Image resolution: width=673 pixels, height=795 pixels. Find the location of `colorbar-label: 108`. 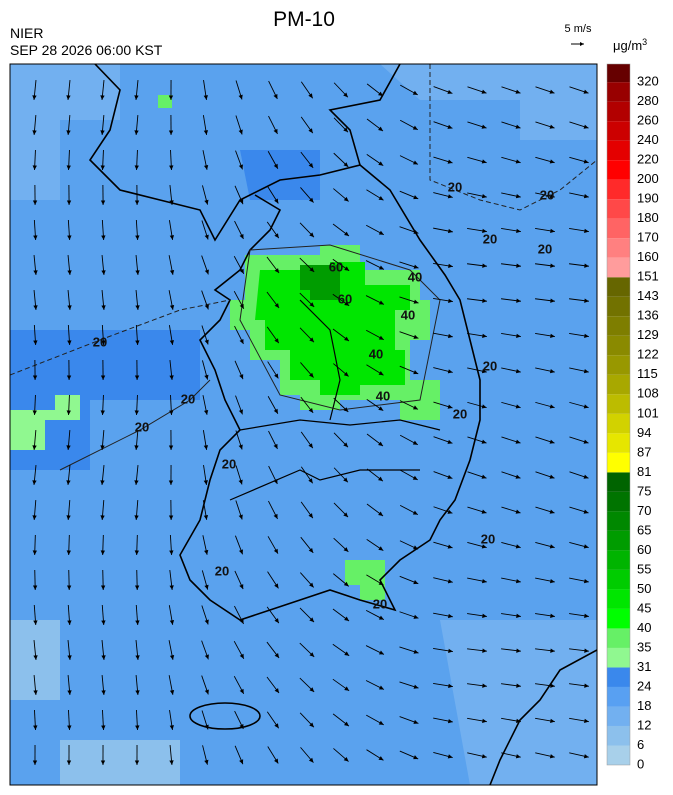

colorbar-label: 108 is located at coordinates (648, 393).